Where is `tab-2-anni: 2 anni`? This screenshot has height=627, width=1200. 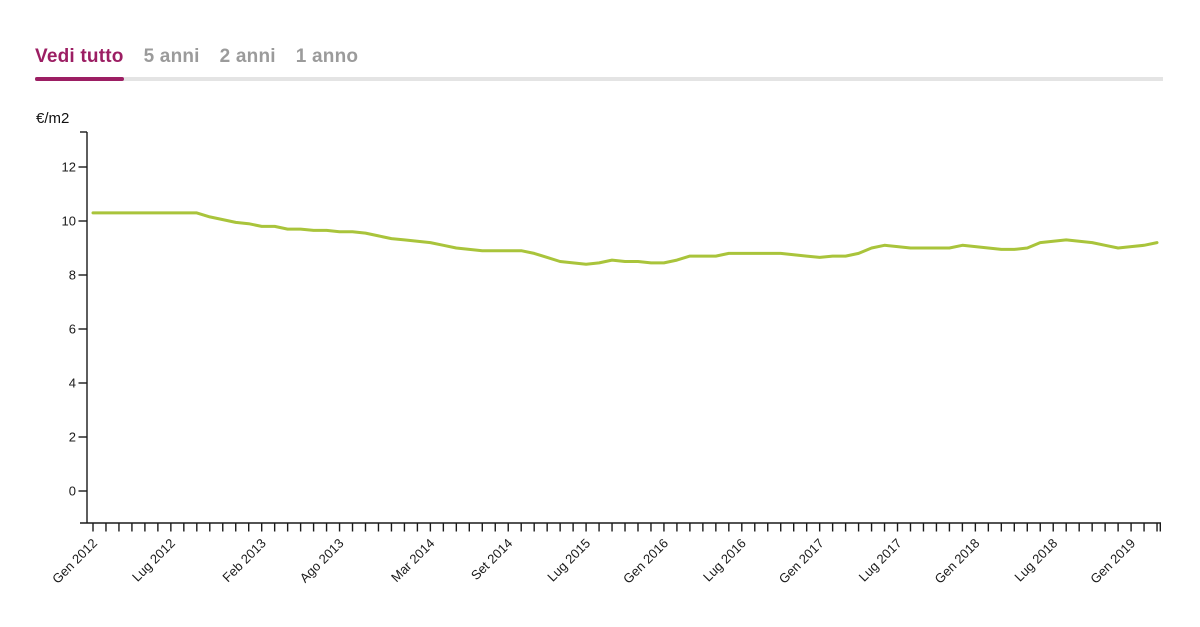
tab-2-anni: 2 anni is located at coordinates (247, 56).